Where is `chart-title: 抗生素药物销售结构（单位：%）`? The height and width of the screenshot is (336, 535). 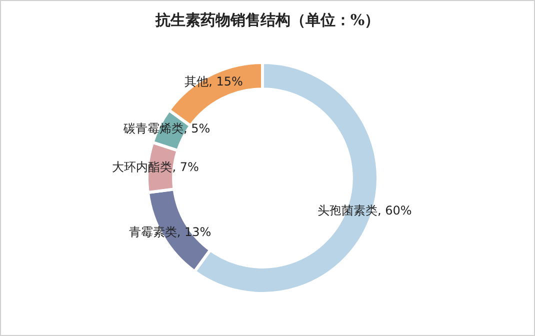 chart-title: 抗生素药物销售结构（单位：%） is located at coordinates (267, 20).